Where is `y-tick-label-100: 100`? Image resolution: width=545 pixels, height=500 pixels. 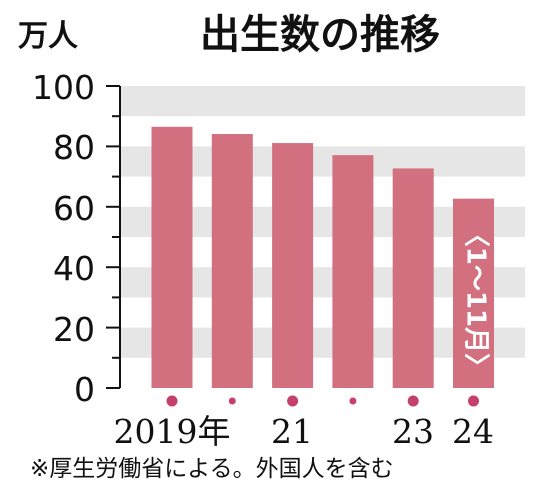
y-tick-label-100: 100 is located at coordinates (63, 87).